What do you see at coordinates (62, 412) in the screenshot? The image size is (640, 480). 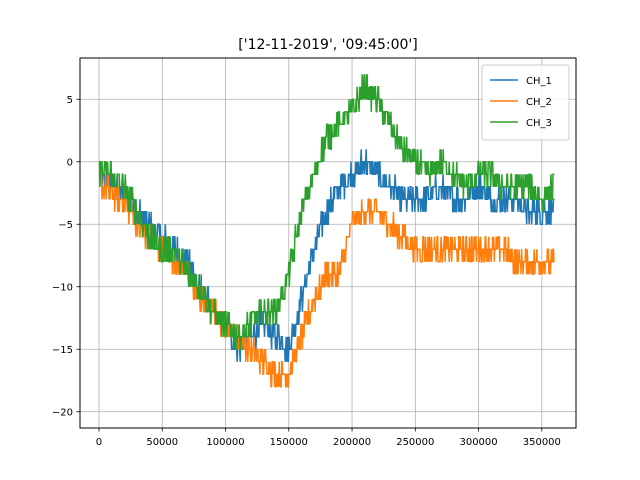 I see `y-tick-label: −20` at bounding box center [62, 412].